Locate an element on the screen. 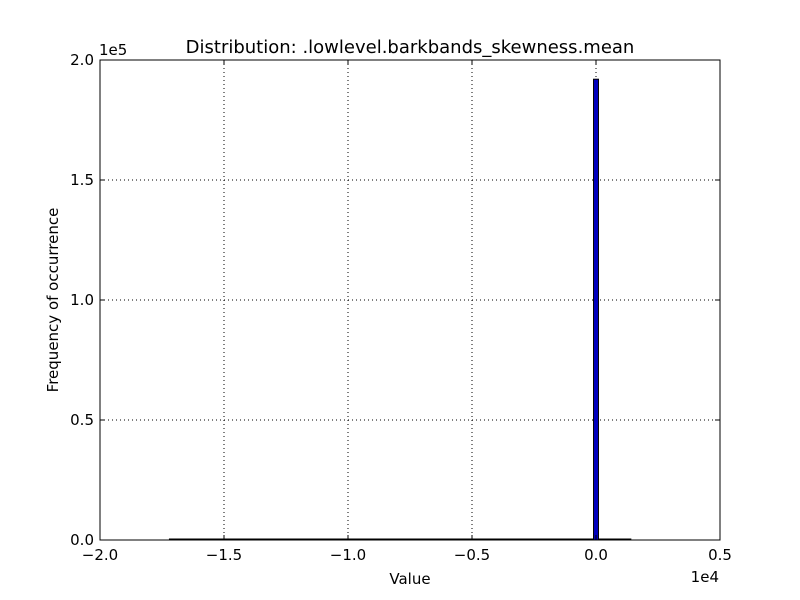 The width and height of the screenshot is (800, 600). x-tick-label: 0.0 is located at coordinates (596, 555).